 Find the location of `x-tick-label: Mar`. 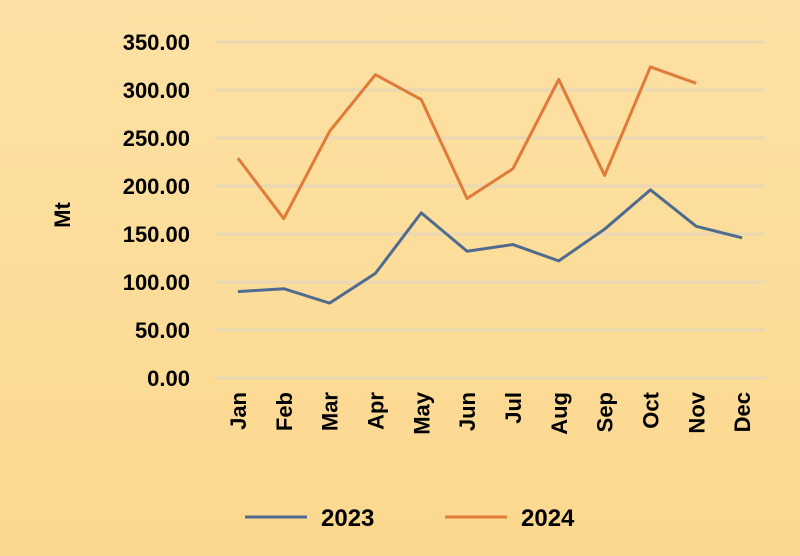

x-tick-label: Mar is located at coordinates (330, 412).